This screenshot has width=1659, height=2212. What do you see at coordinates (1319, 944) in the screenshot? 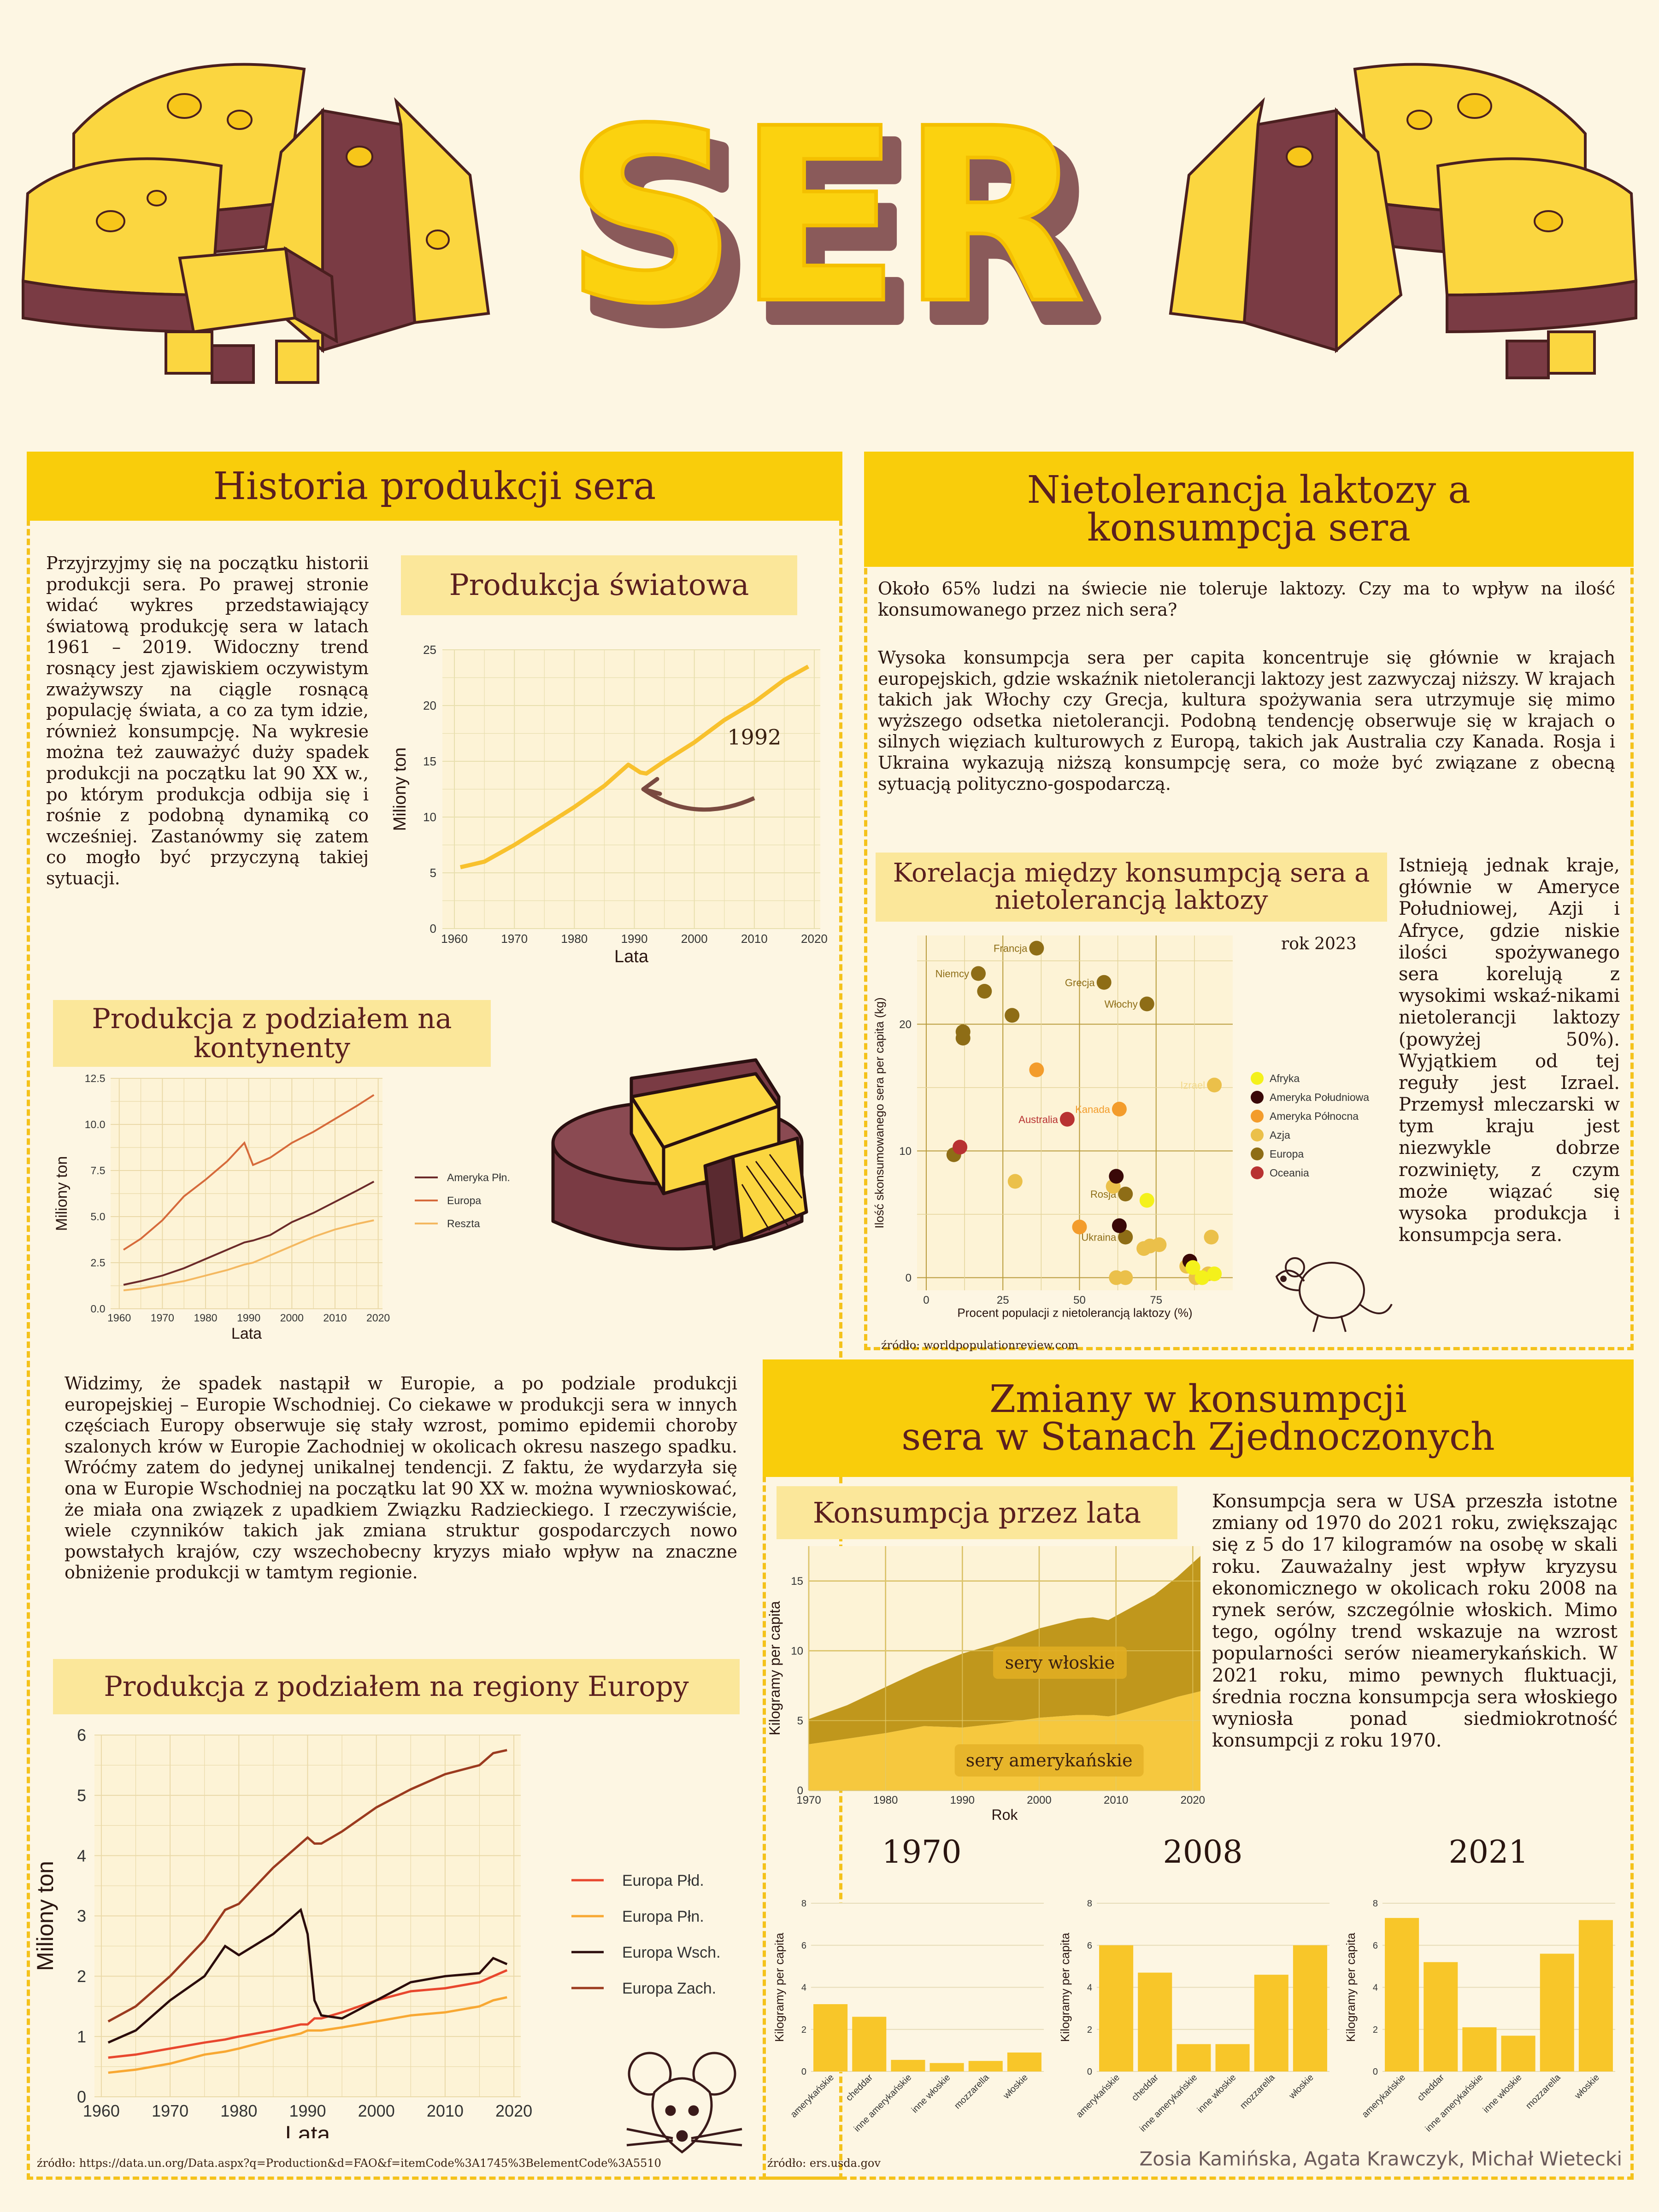
I see `scatter-subtitle: rok 2023` at bounding box center [1319, 944].